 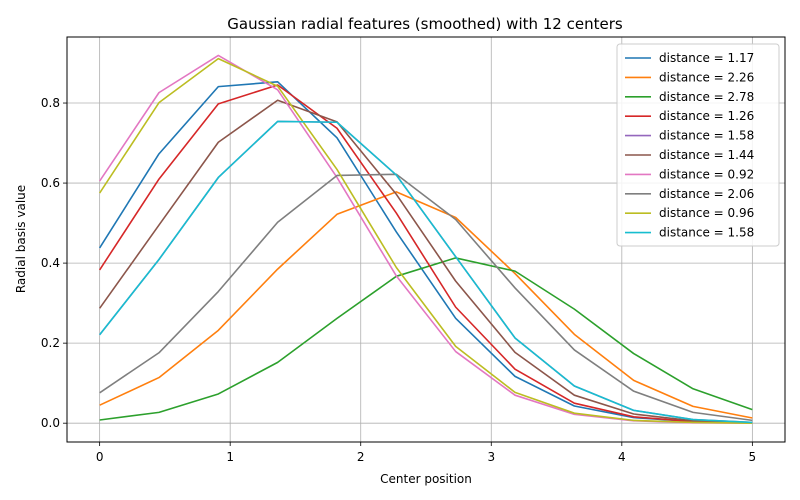 I want to click on x-tick-label: 3, so click(x=491, y=457).